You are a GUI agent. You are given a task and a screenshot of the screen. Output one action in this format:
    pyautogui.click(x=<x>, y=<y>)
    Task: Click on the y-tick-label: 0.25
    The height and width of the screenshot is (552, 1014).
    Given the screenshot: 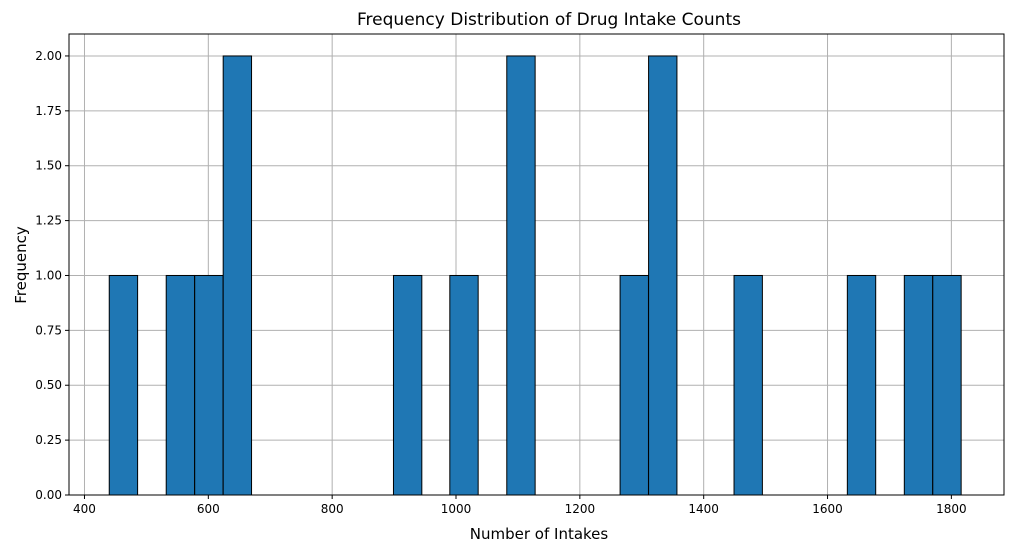 What is the action you would take?
    pyautogui.click(x=48, y=440)
    